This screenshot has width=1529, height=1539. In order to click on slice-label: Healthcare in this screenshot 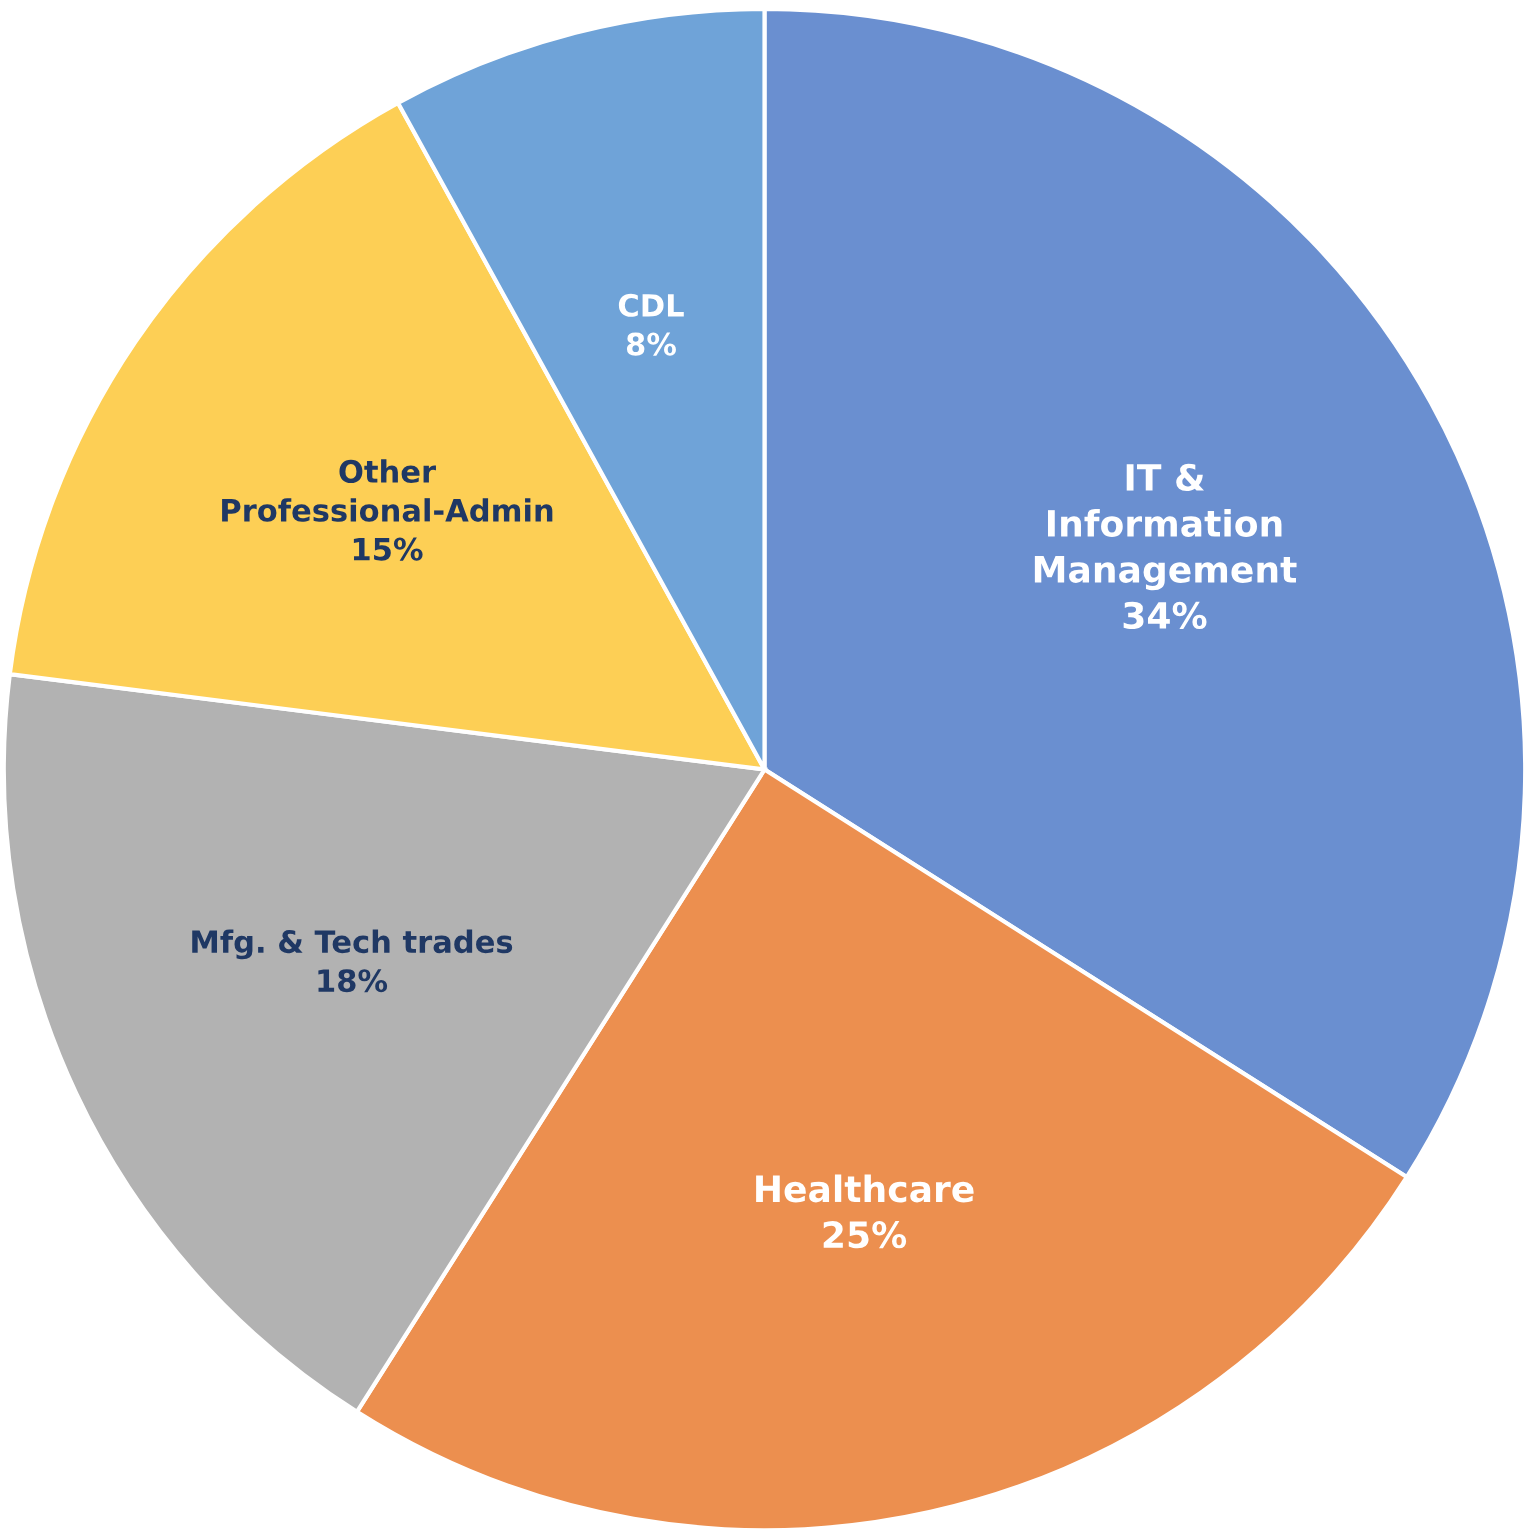, I will do `click(865, 1188)`.